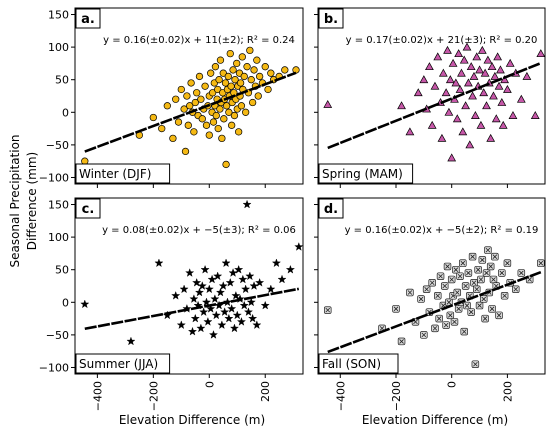 The height and width of the screenshot is (433, 550). I want to click on panel-letter-box: c., so click(88, 208).